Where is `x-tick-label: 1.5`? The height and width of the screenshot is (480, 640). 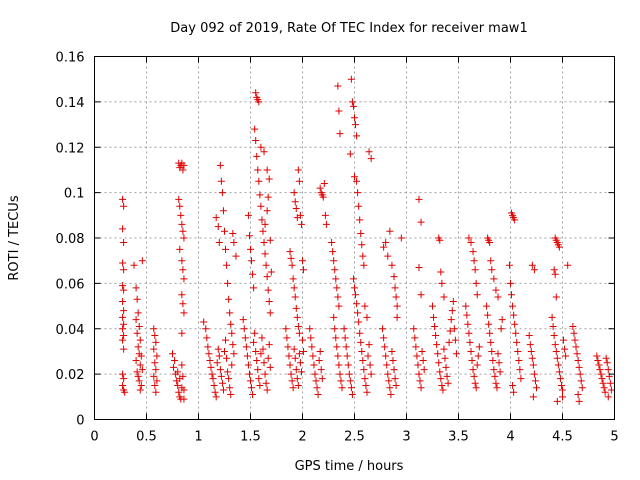 x-tick-label: 1.5 is located at coordinates (250, 437).